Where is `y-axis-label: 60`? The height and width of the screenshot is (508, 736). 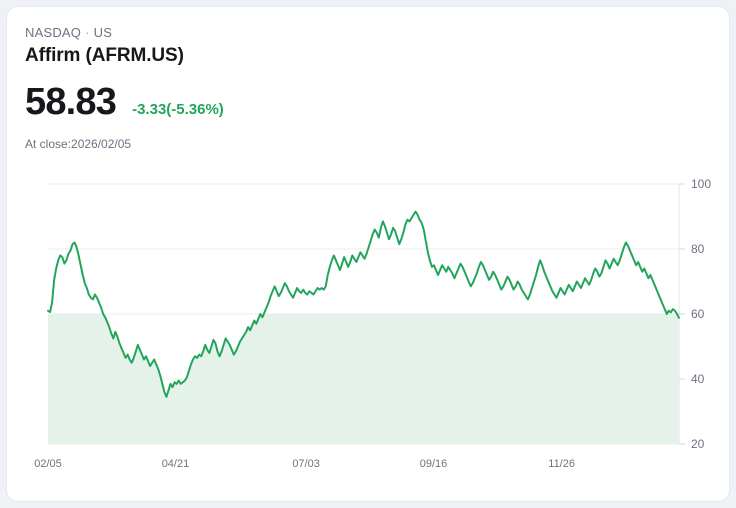 y-axis-label: 60 is located at coordinates (698, 314).